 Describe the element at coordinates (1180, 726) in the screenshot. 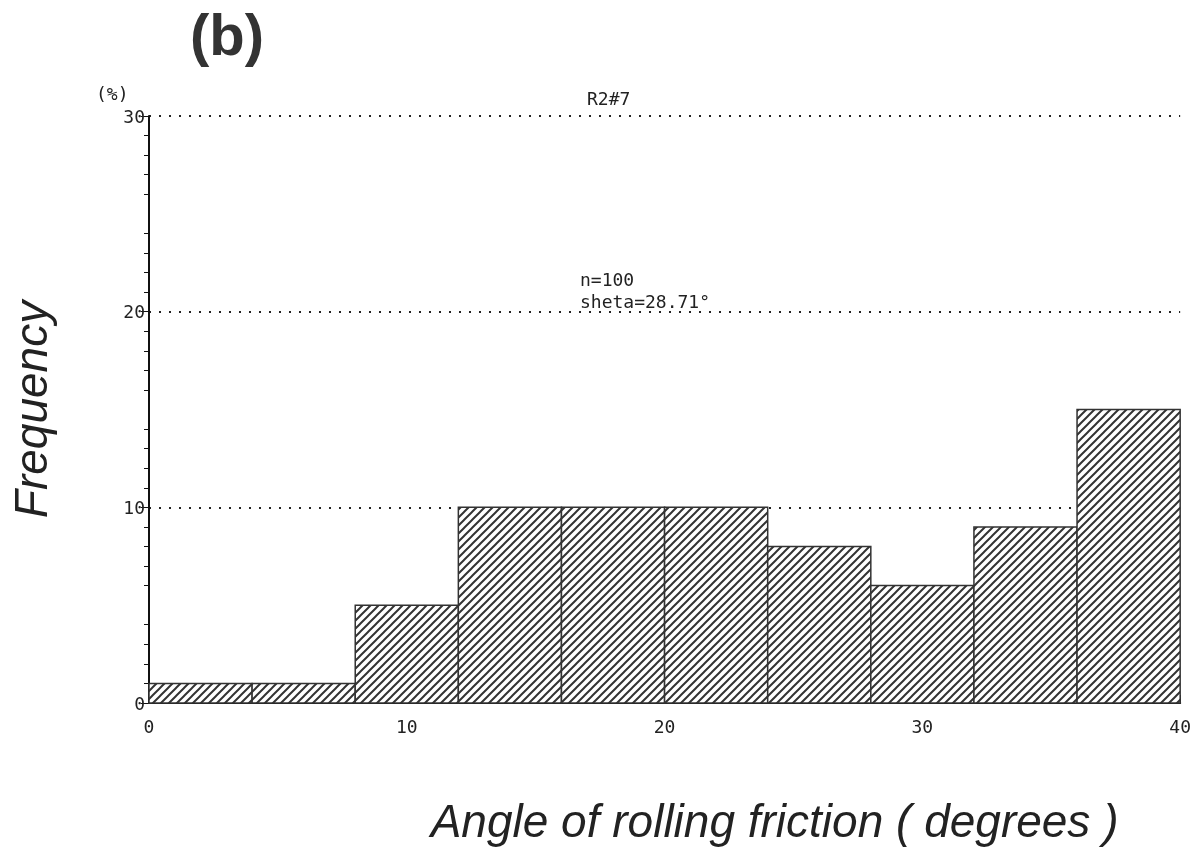

I see `x-tick-label: 40` at that location.